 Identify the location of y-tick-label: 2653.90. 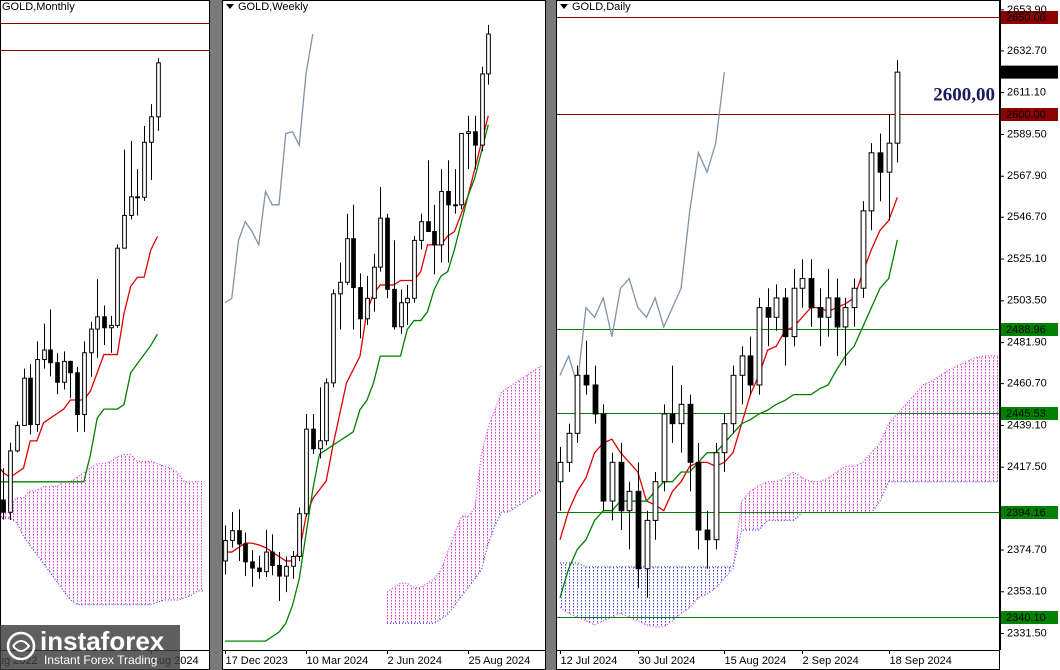
(1027, 10).